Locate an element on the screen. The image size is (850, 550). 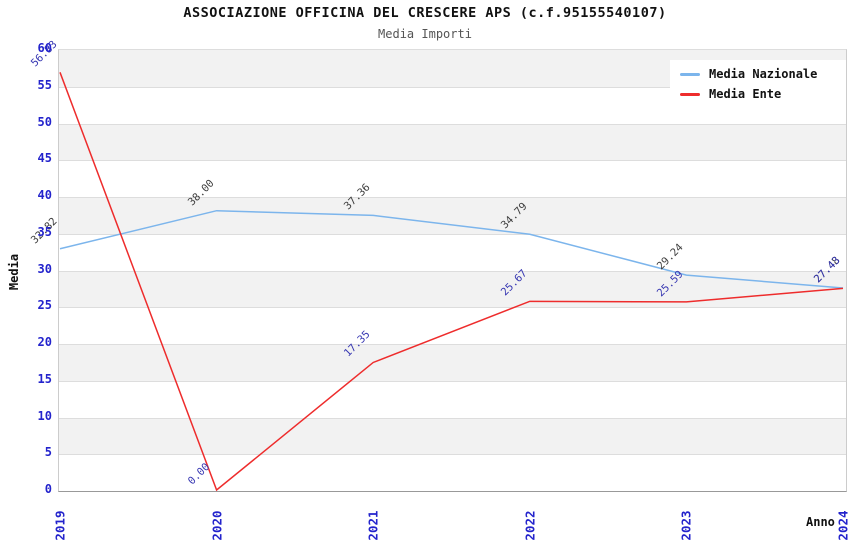
y-tick-label: 50 is located at coordinates (44, 121).